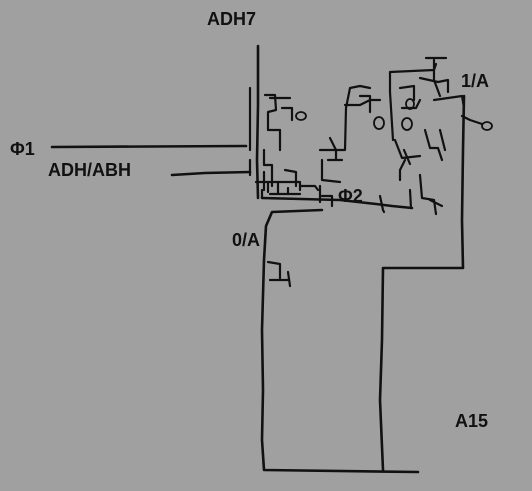  What do you see at coordinates (472, 421) in the screenshot?
I see `label-a15: A15` at bounding box center [472, 421].